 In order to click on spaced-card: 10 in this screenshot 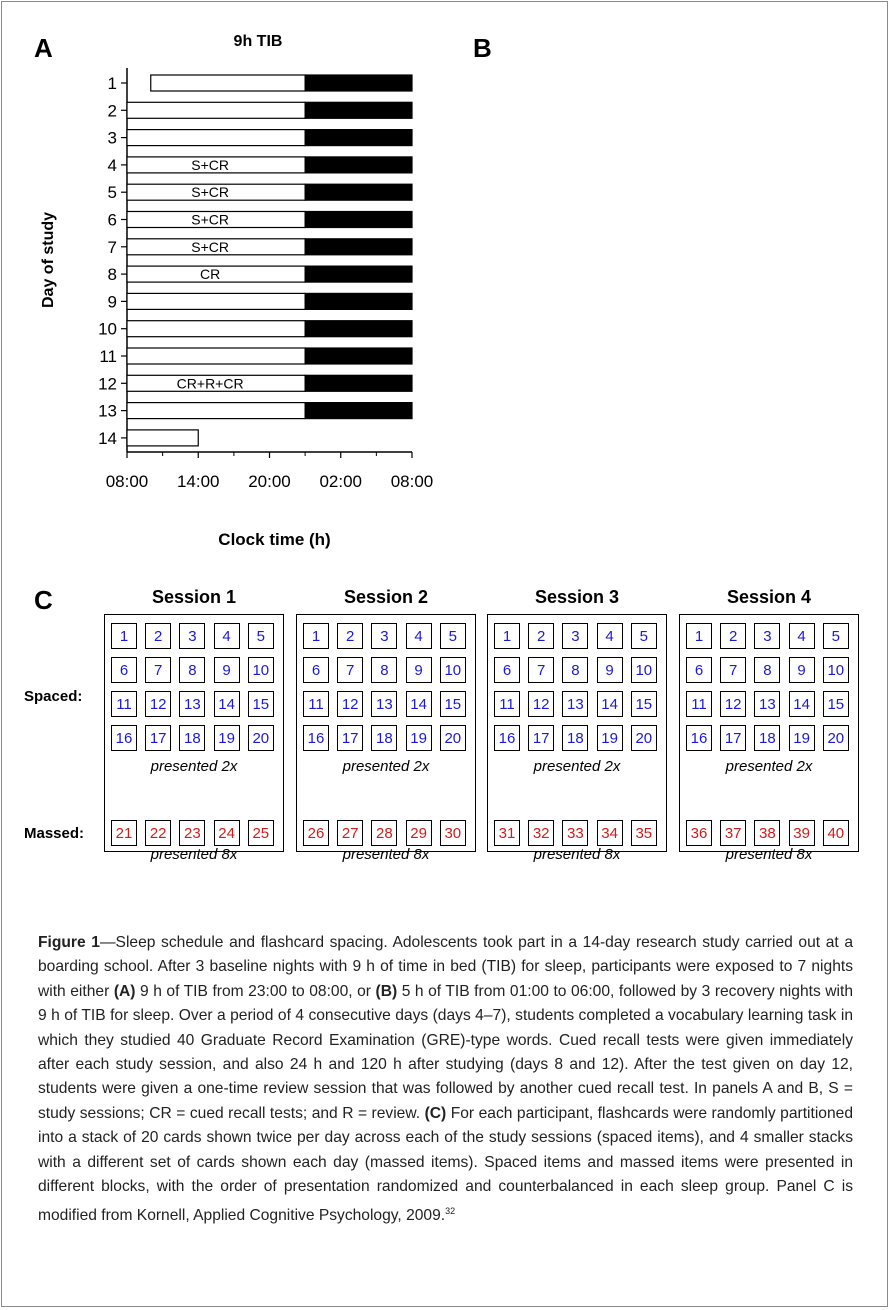, I will do `click(260, 670)`.